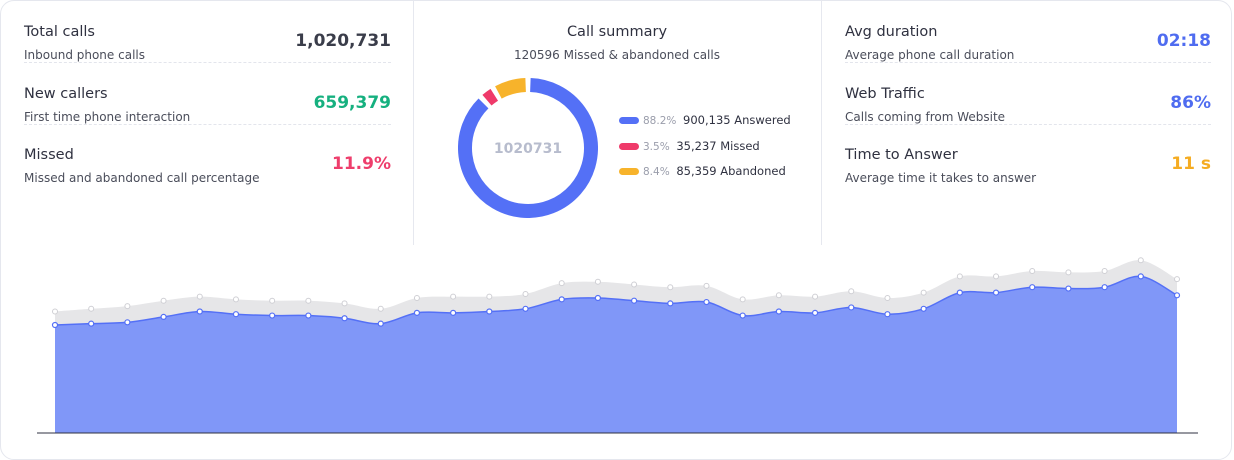 This screenshot has height=460, width=1234. Describe the element at coordinates (696, 171) in the screenshot. I see `legend-count: 85,359` at that location.